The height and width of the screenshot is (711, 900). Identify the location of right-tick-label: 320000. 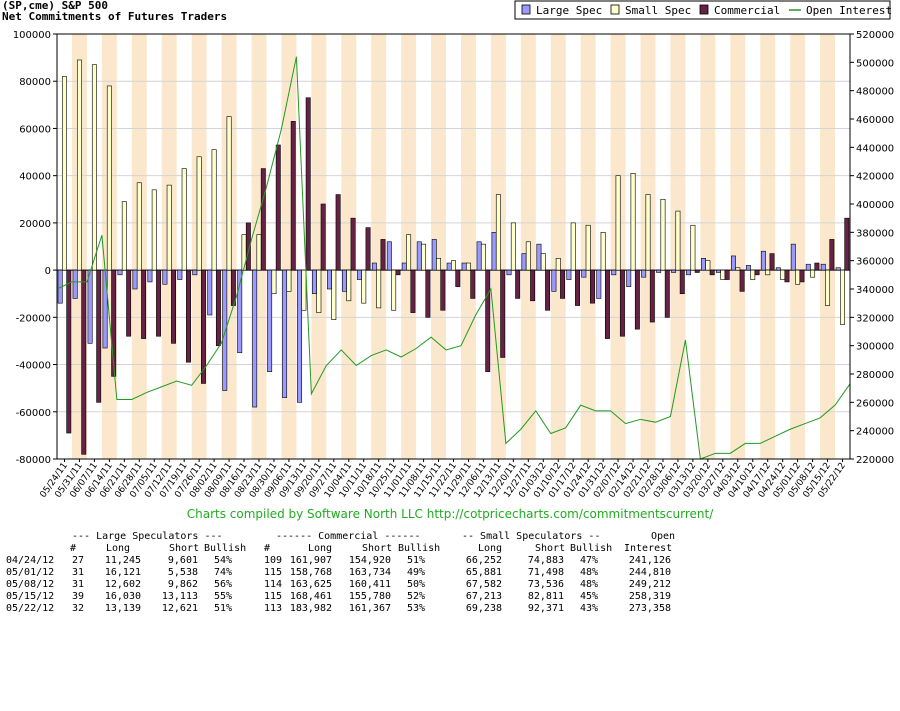
(875, 318).